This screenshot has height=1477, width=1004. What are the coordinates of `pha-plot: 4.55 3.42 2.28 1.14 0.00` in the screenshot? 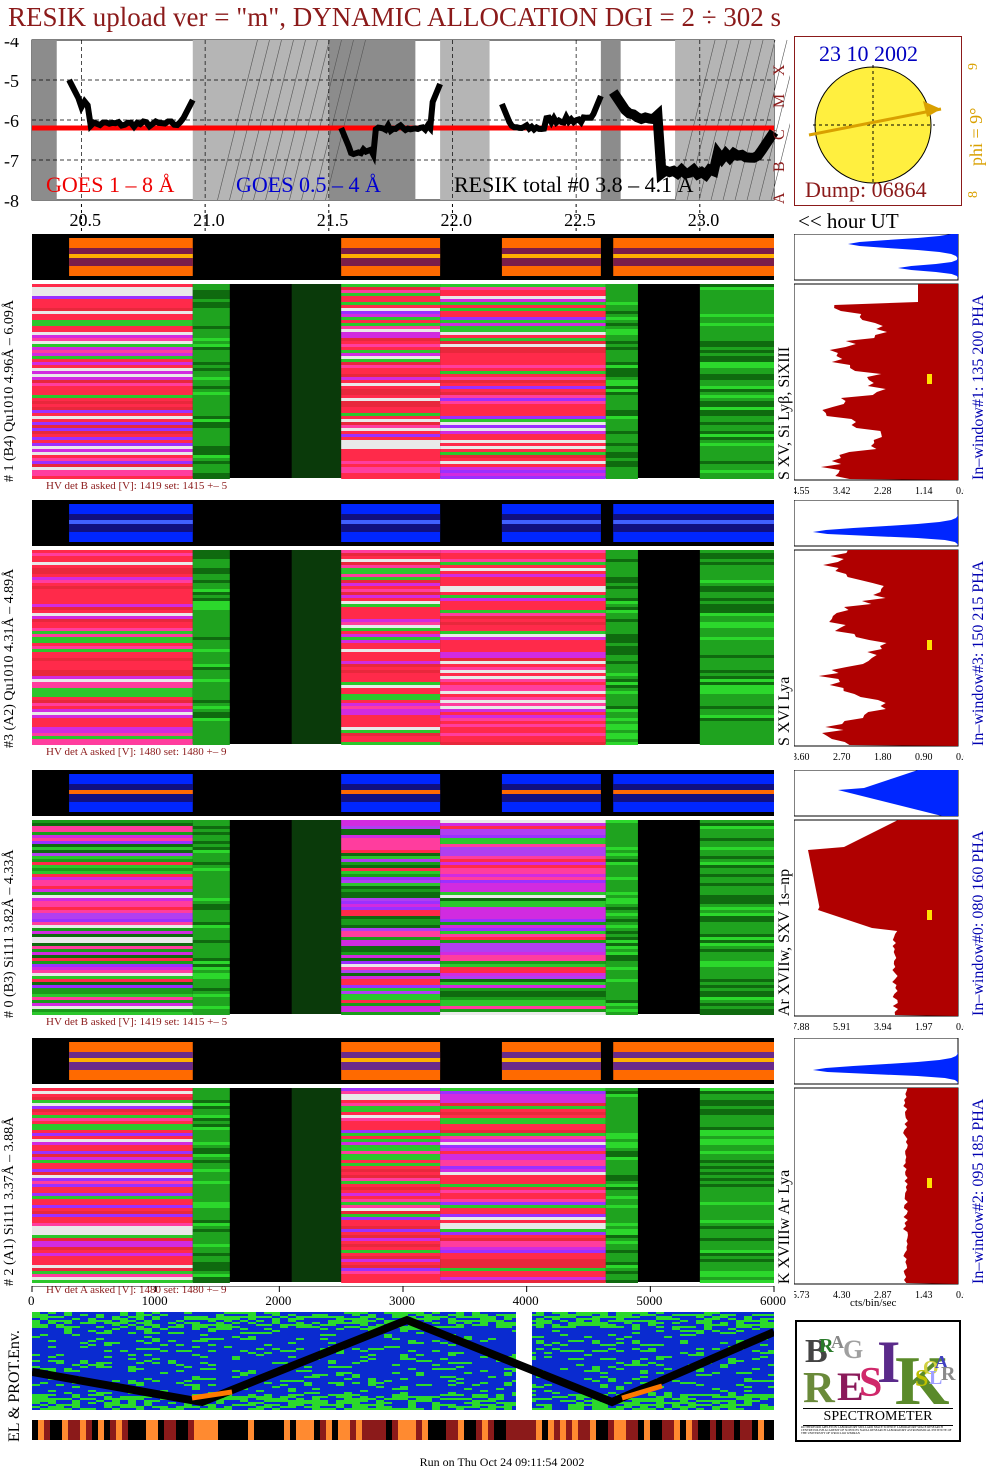 It's located at (879, 365).